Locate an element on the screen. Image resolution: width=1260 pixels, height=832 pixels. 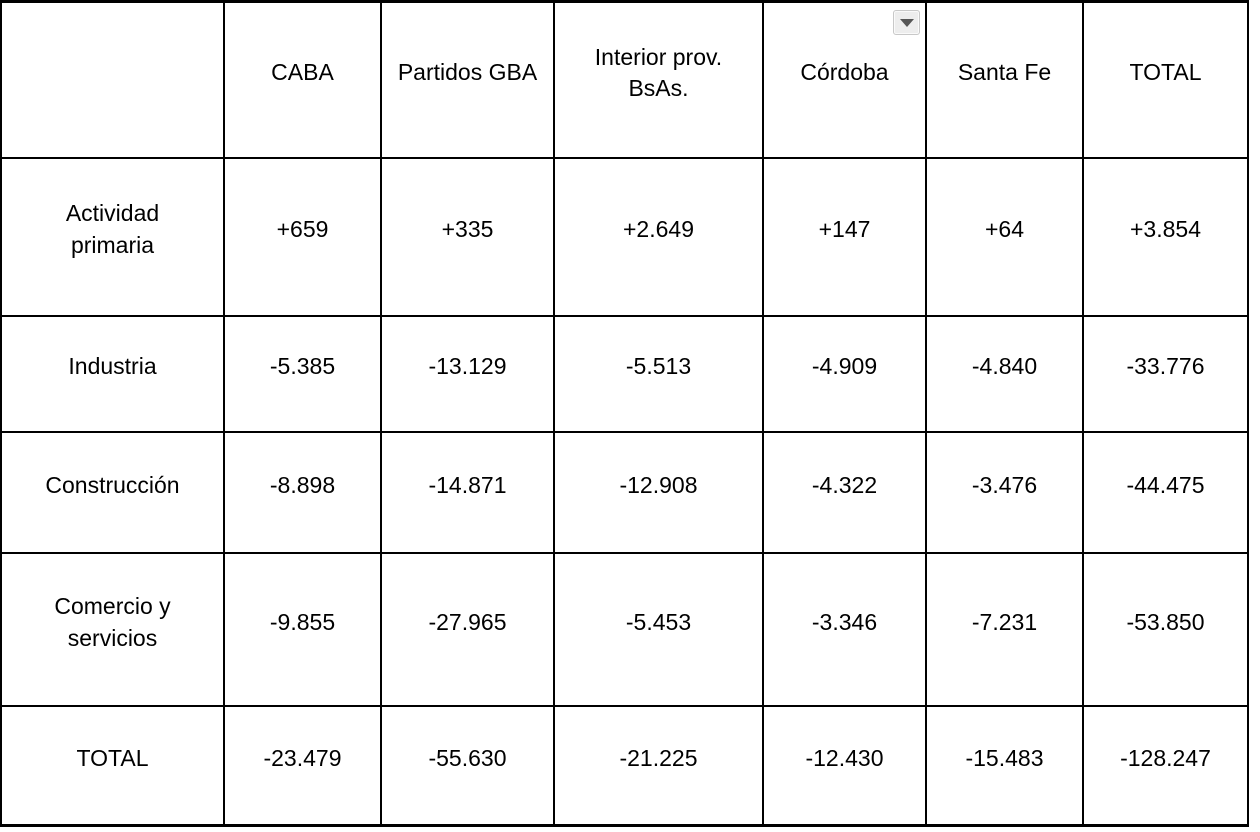
value-cell: -13.129 is located at coordinates (467, 373).